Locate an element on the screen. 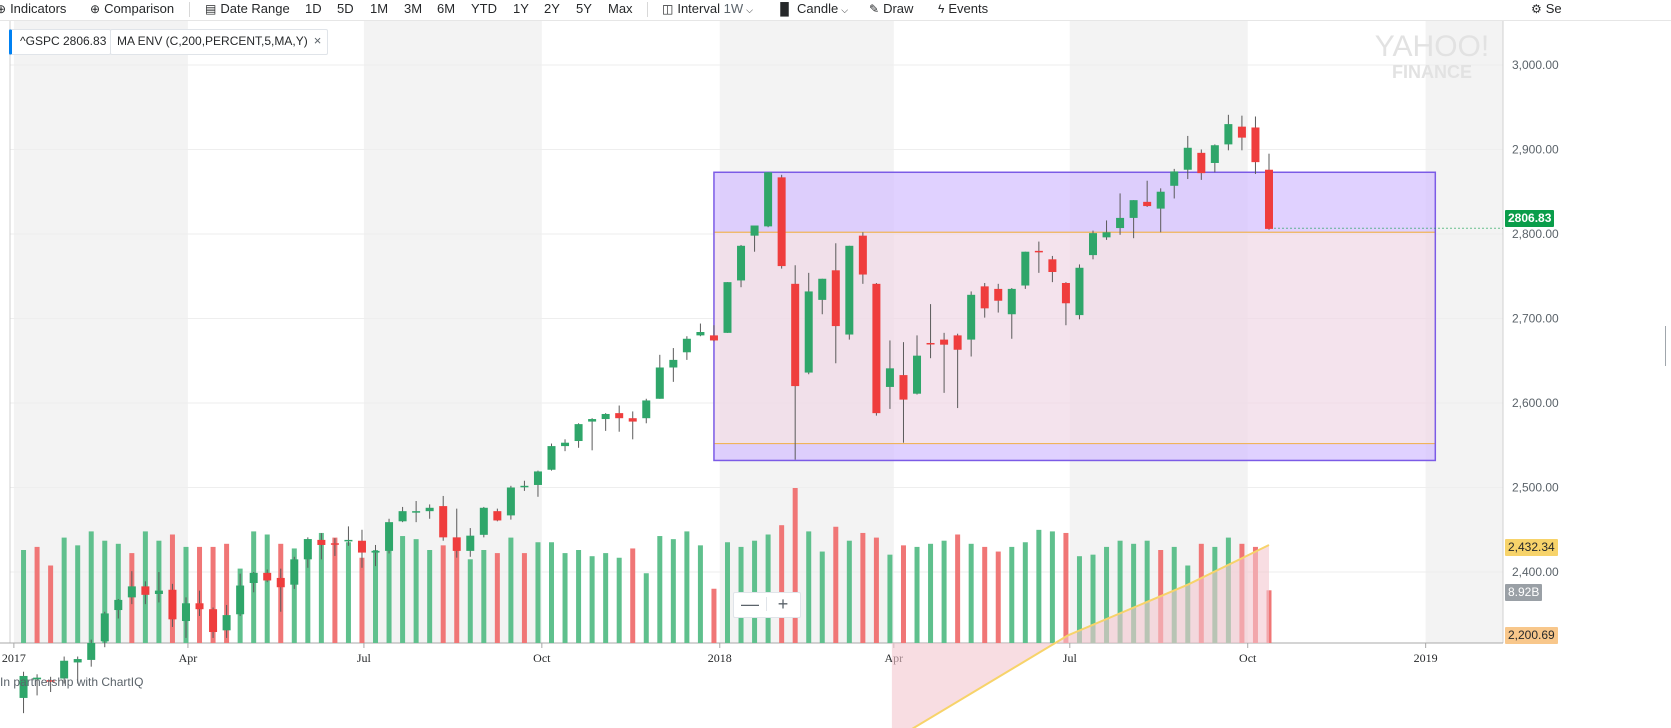 This screenshot has height=728, width=1671. lightning-icon: ϟ is located at coordinates (941, 9).